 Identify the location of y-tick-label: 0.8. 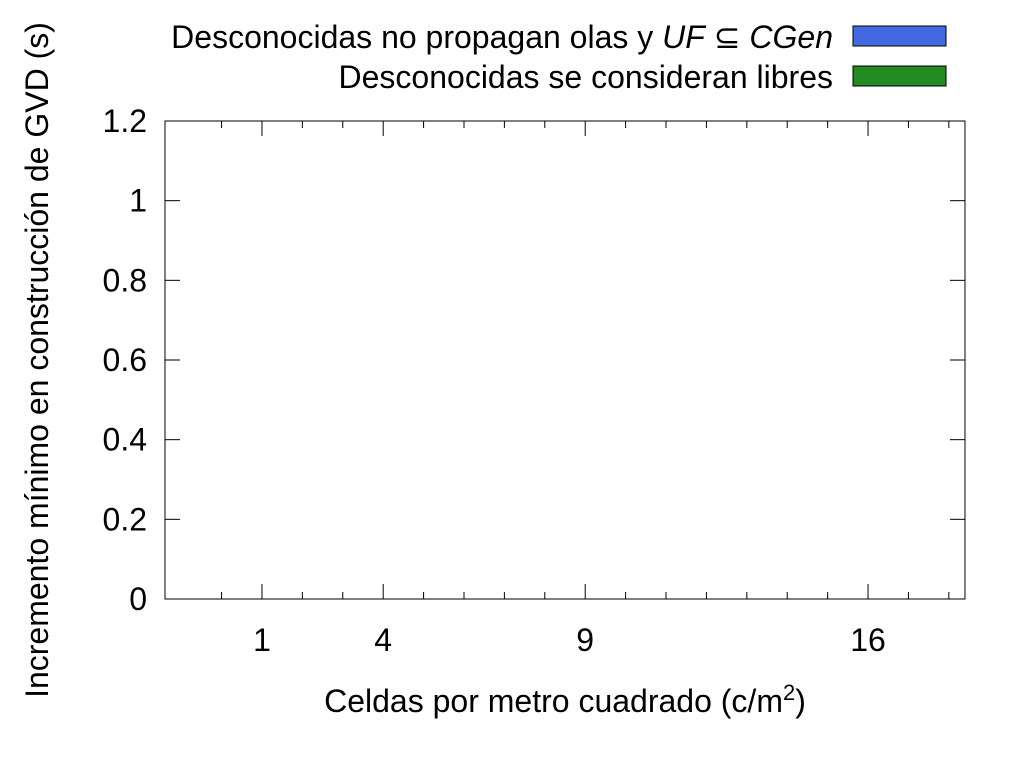
(125, 280).